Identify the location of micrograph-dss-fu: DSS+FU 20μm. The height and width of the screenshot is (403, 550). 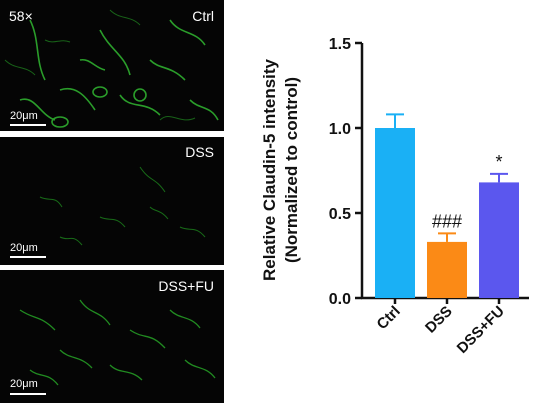
(112, 336).